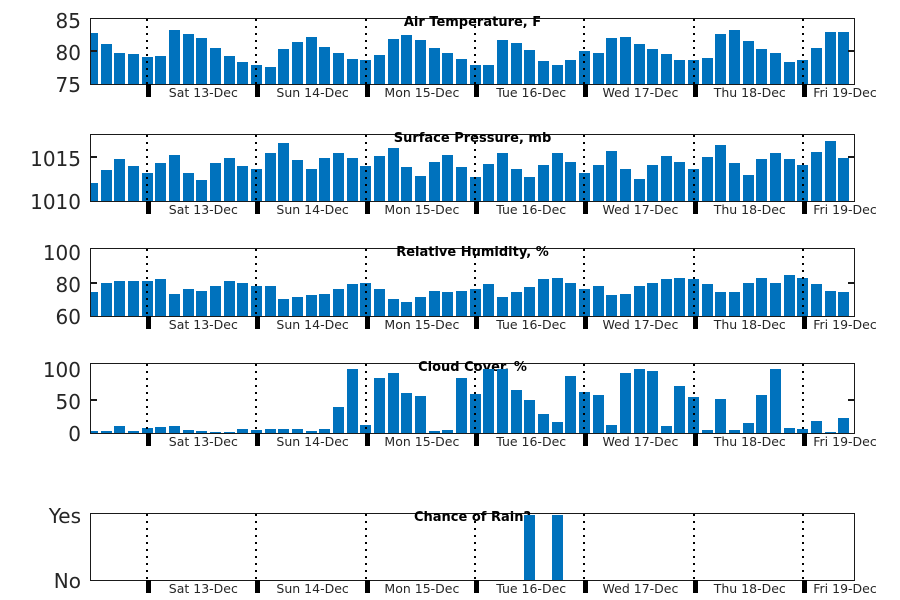 Image resolution: width=900 pixels, height=600 pixels. I want to click on chart-title: Chance of Rain?, so click(472, 517).